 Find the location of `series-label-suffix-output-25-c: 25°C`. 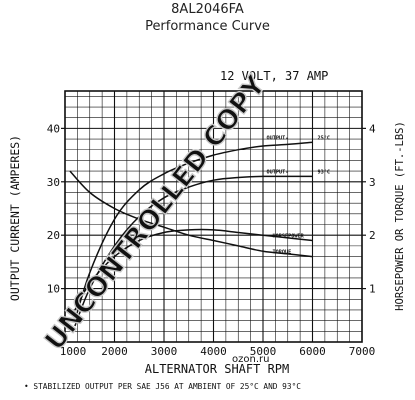

series-label-suffix-output-25-c: 25°C is located at coordinates (324, 138).